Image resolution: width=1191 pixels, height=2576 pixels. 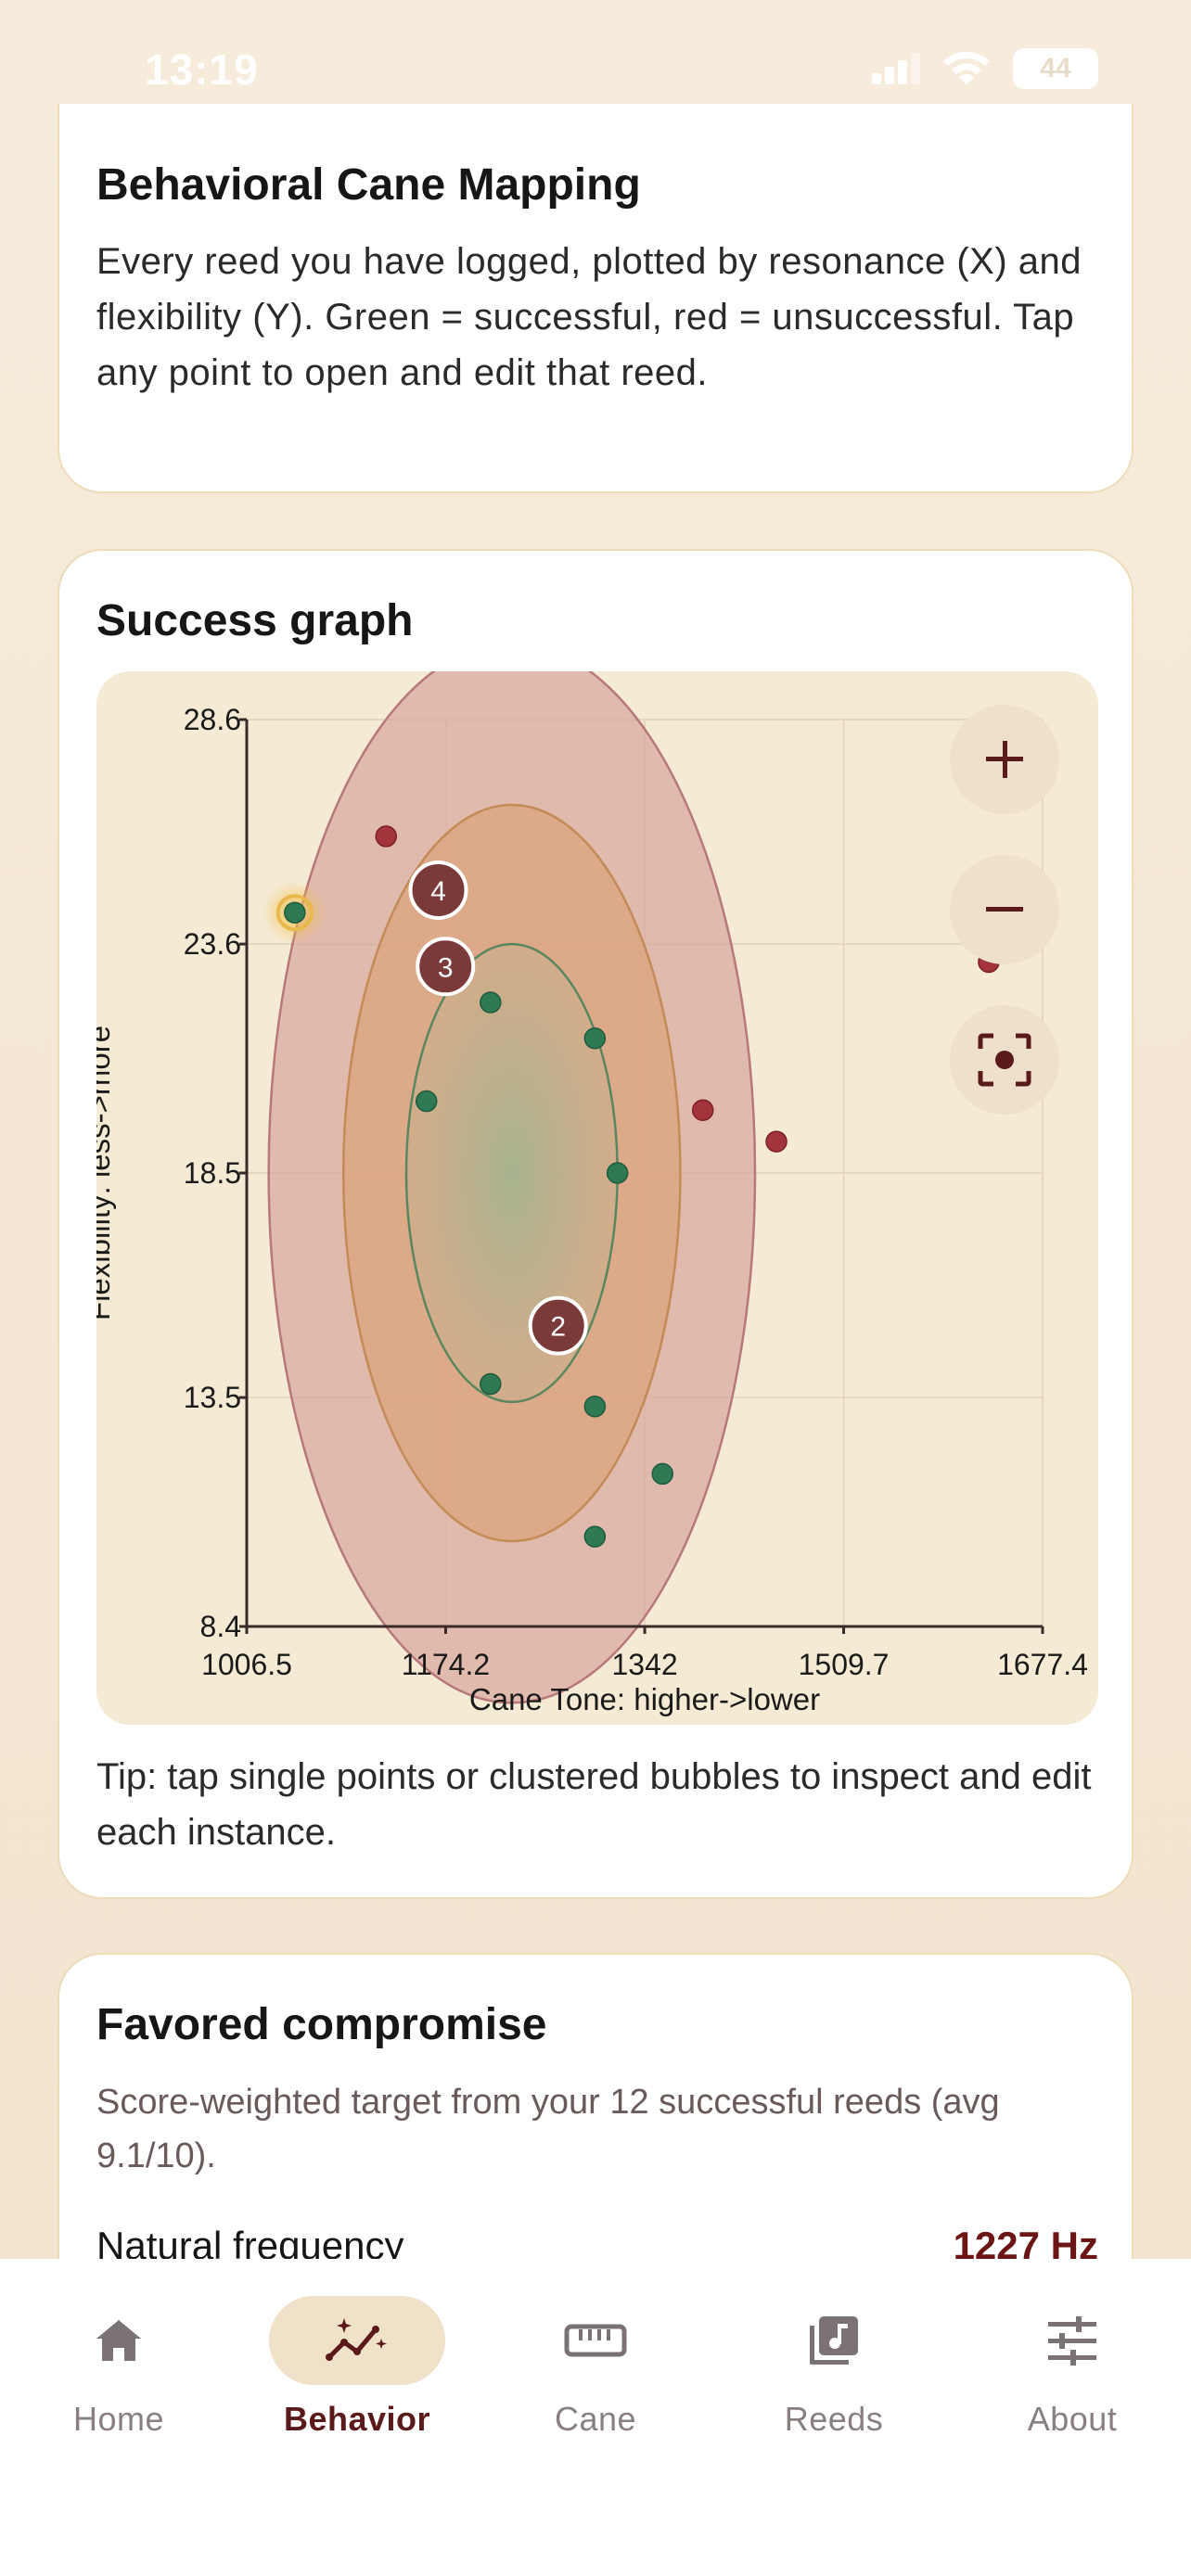 I want to click on battery-indicator: 44, so click(x=1055, y=68).